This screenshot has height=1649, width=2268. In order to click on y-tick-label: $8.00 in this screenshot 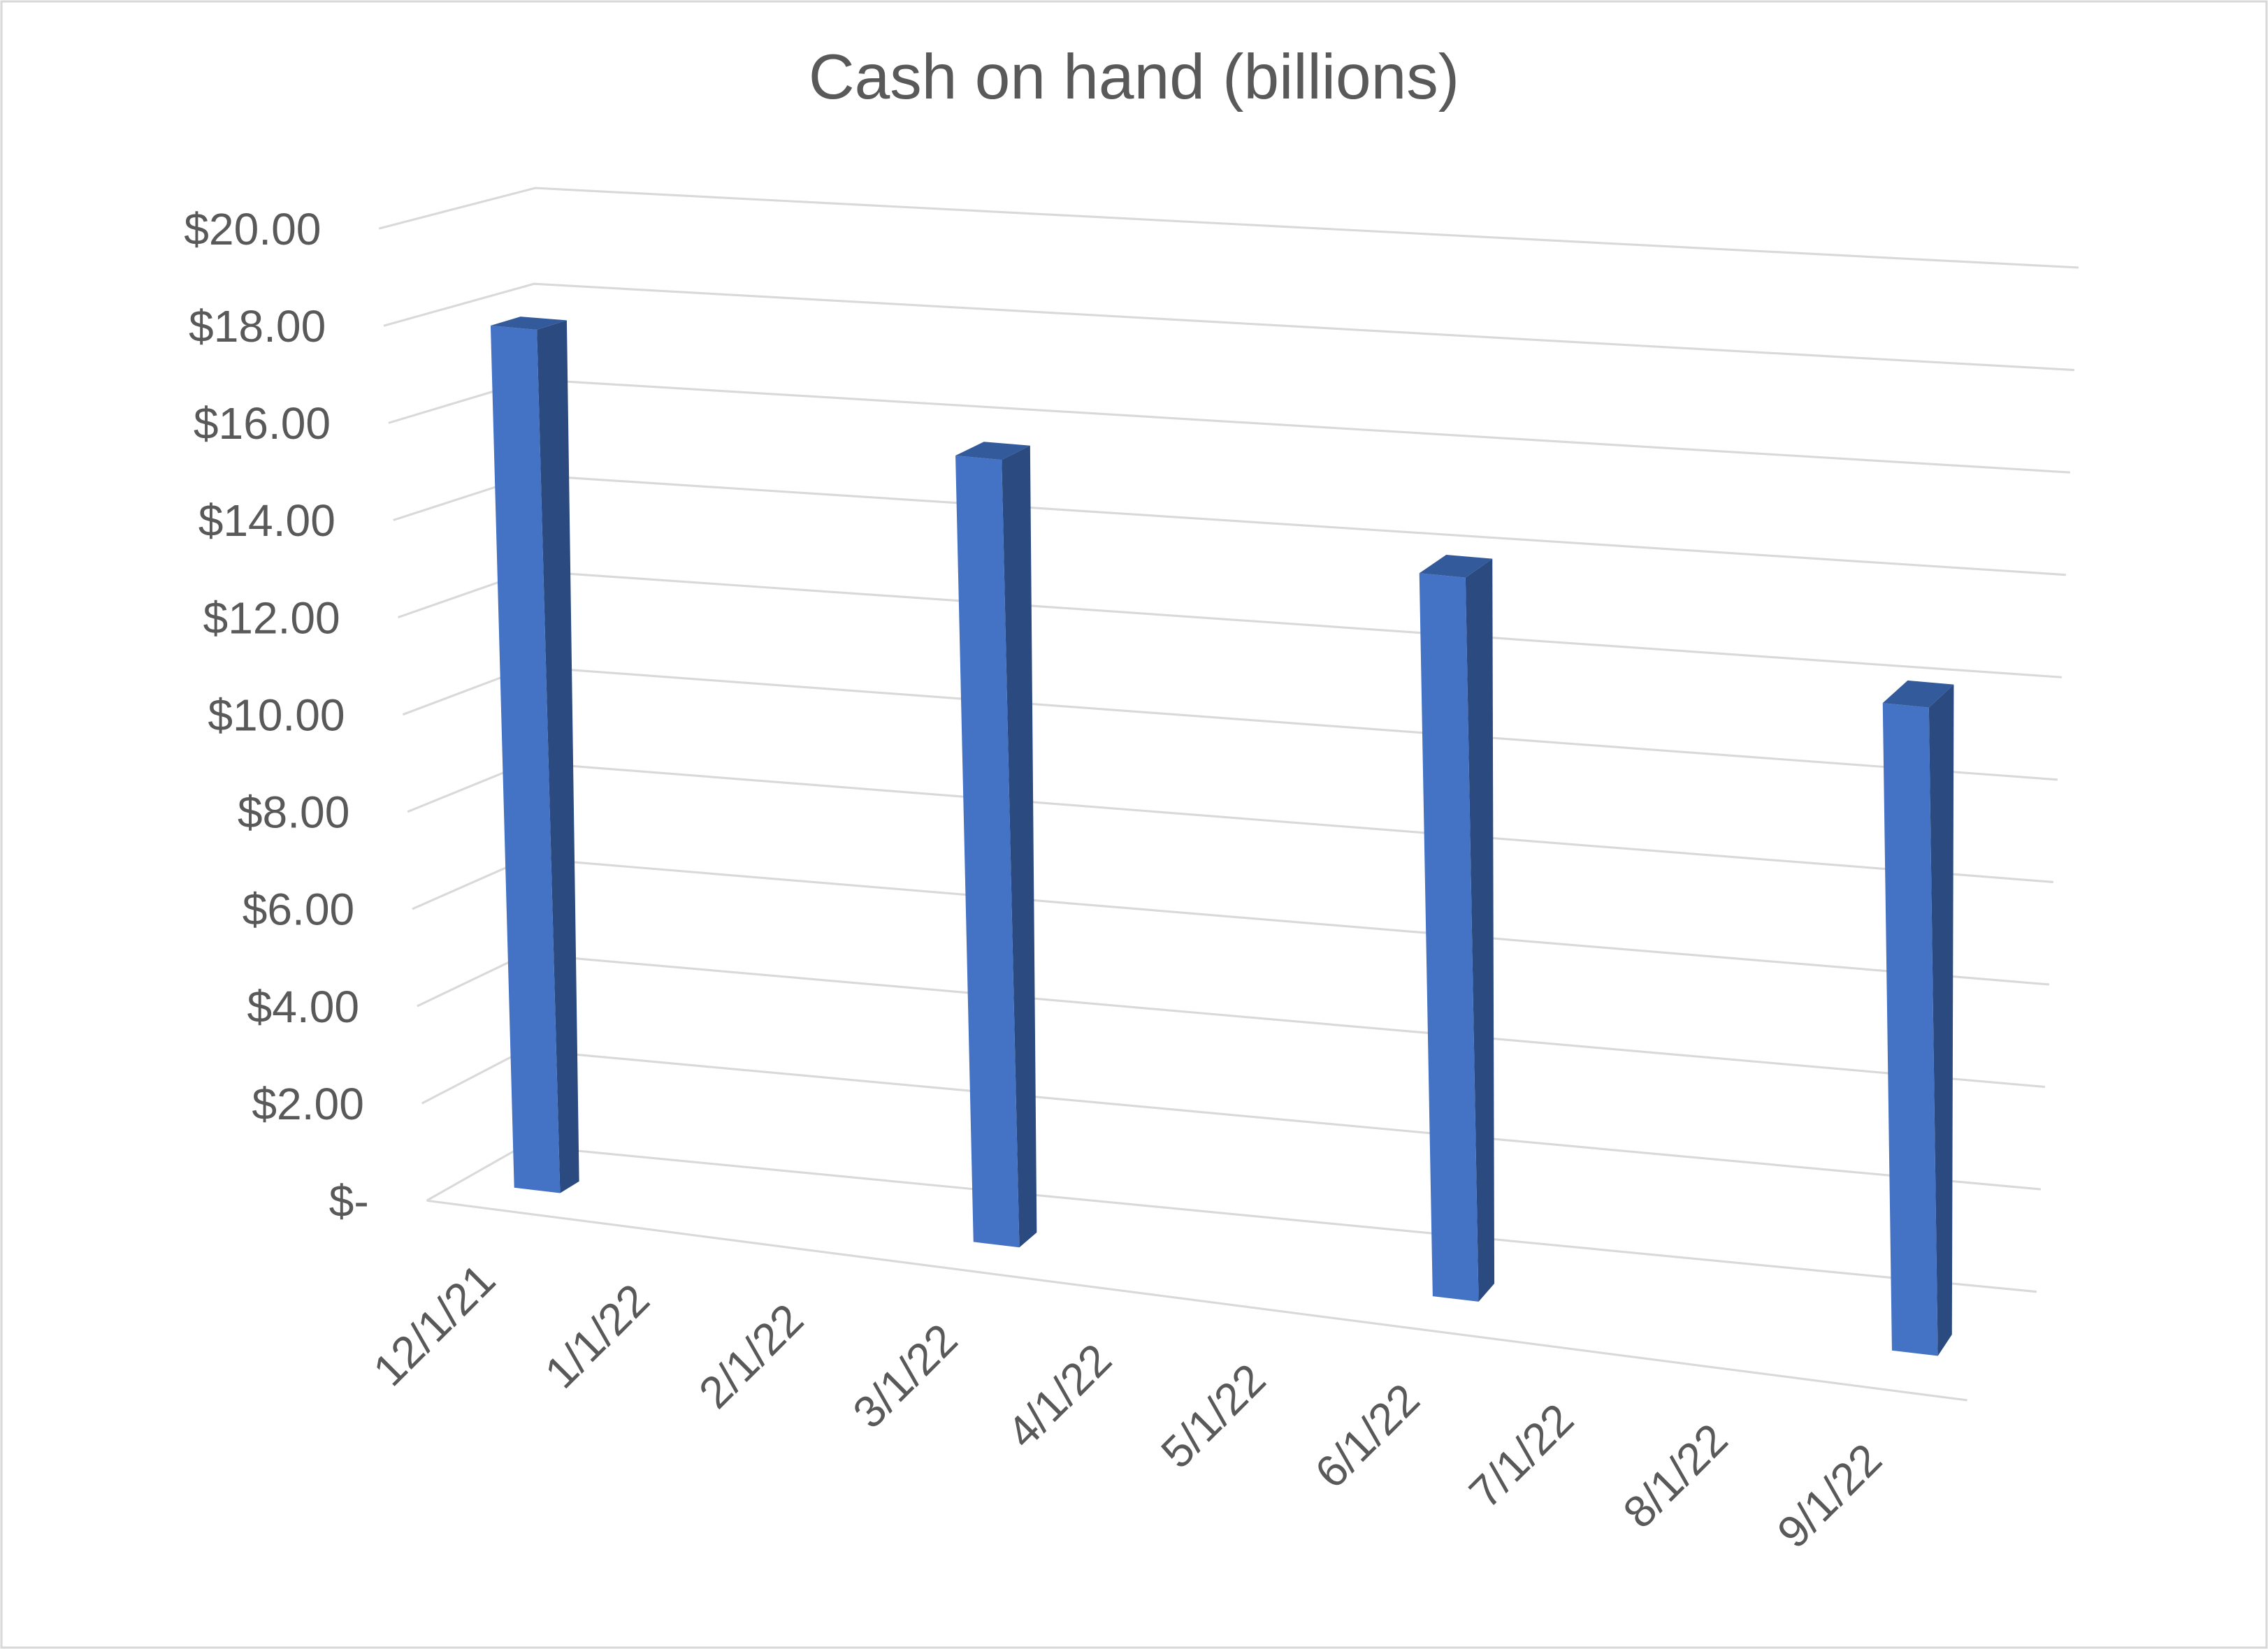, I will do `click(294, 812)`.